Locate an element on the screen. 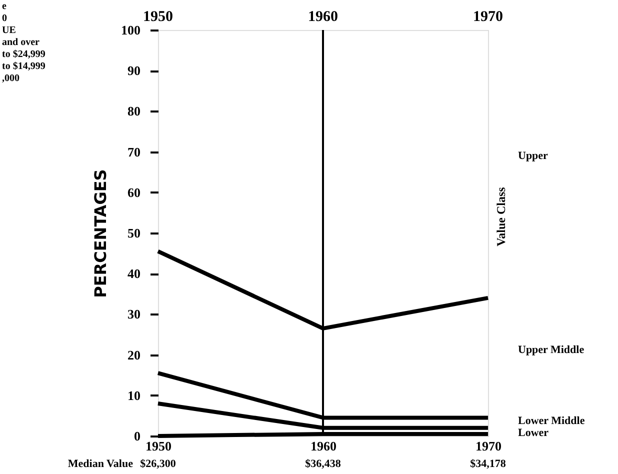  text: to $14,999 is located at coordinates (24, 66).